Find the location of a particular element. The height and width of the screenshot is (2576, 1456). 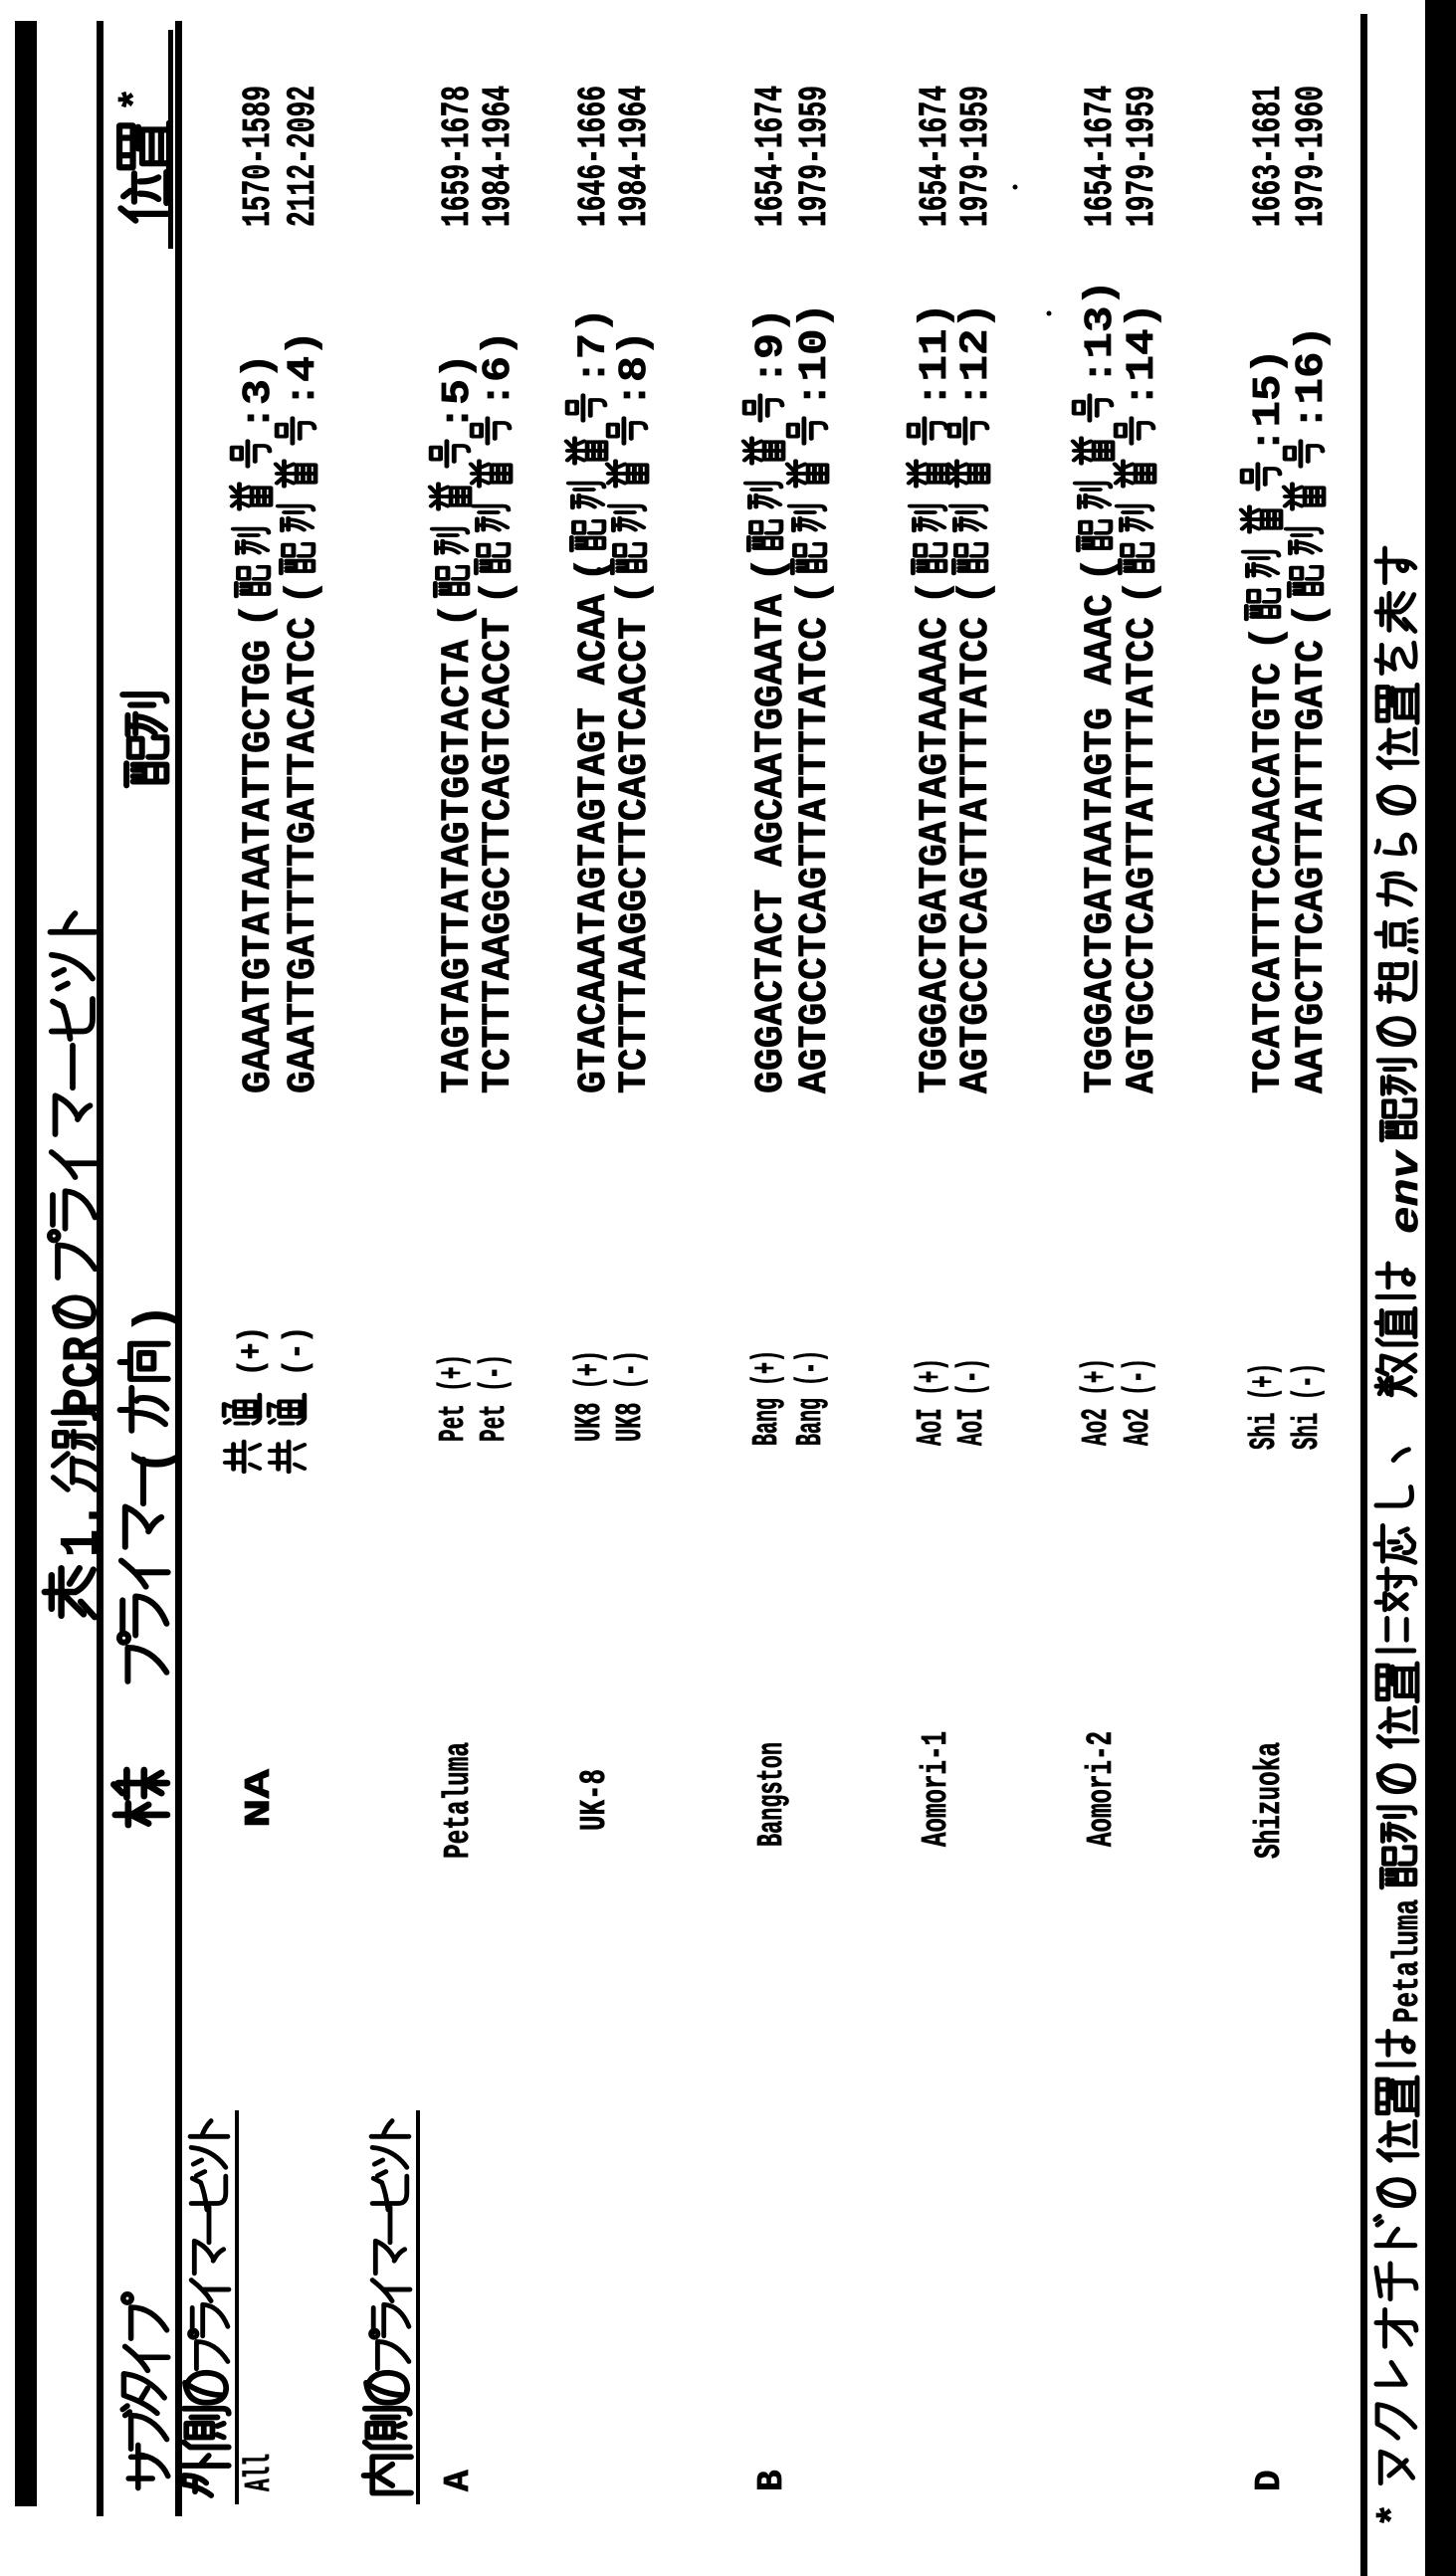

svg-text: :9) is located at coordinates (771, 346).